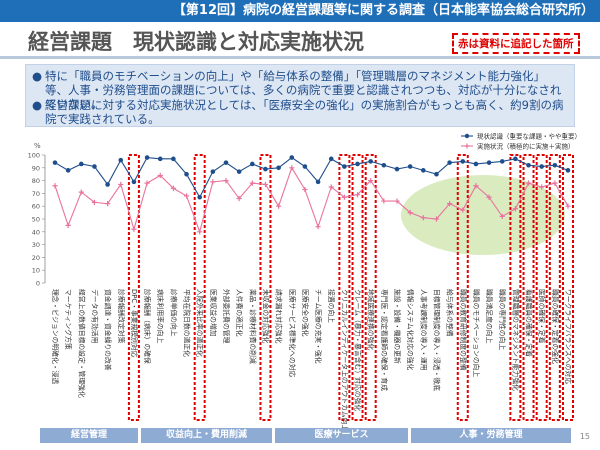  What do you see at coordinates (491, 435) in the screenshot?
I see `category-bar: 人事・労務管理` at bounding box center [491, 435].